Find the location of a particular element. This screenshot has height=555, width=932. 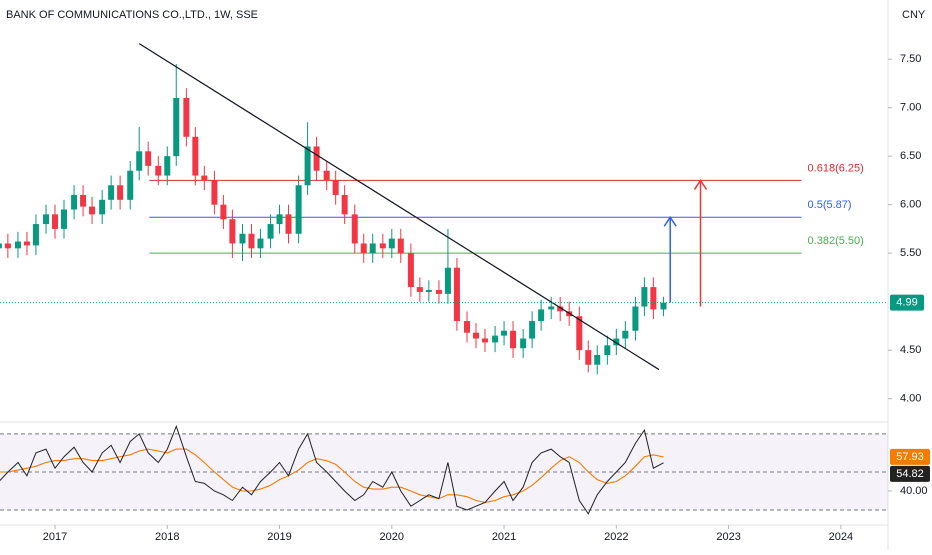

x-tick-label: 2023 is located at coordinates (728, 537).